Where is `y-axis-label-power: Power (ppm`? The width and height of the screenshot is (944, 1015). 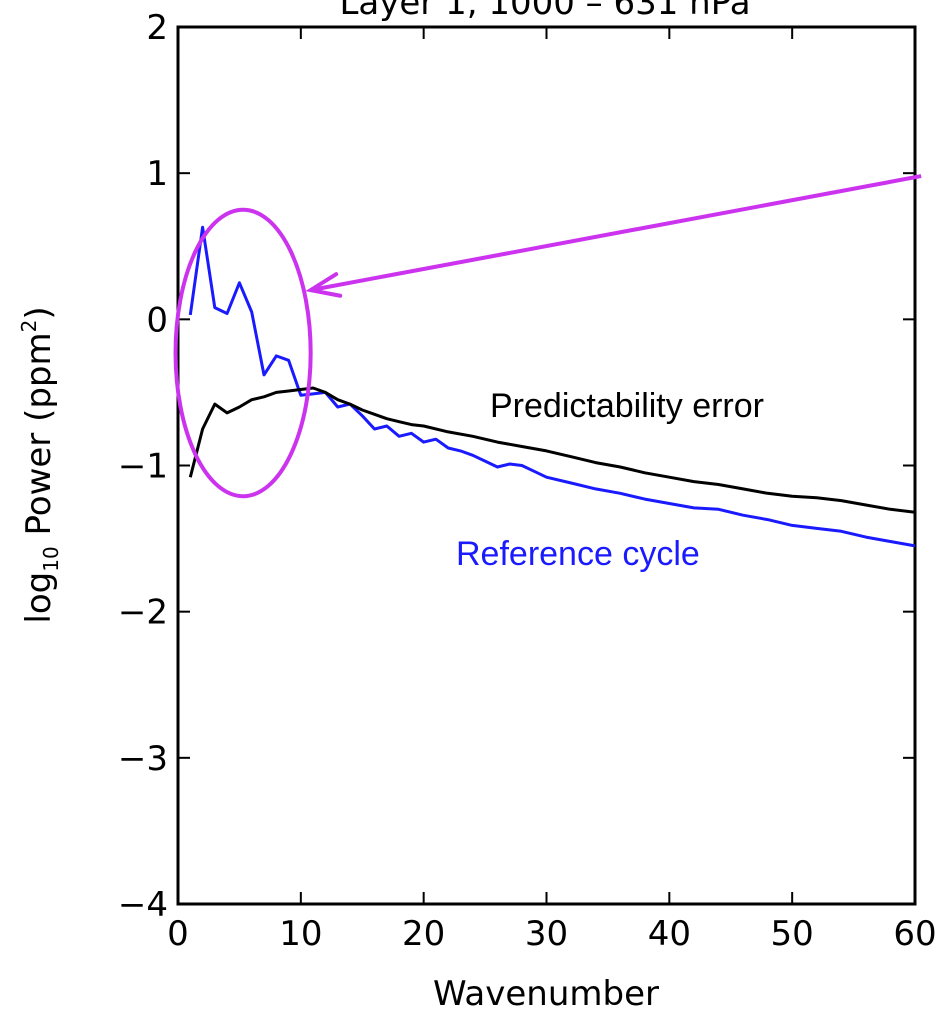
y-axis-label-power: Power (ppm is located at coordinates (39, 439).